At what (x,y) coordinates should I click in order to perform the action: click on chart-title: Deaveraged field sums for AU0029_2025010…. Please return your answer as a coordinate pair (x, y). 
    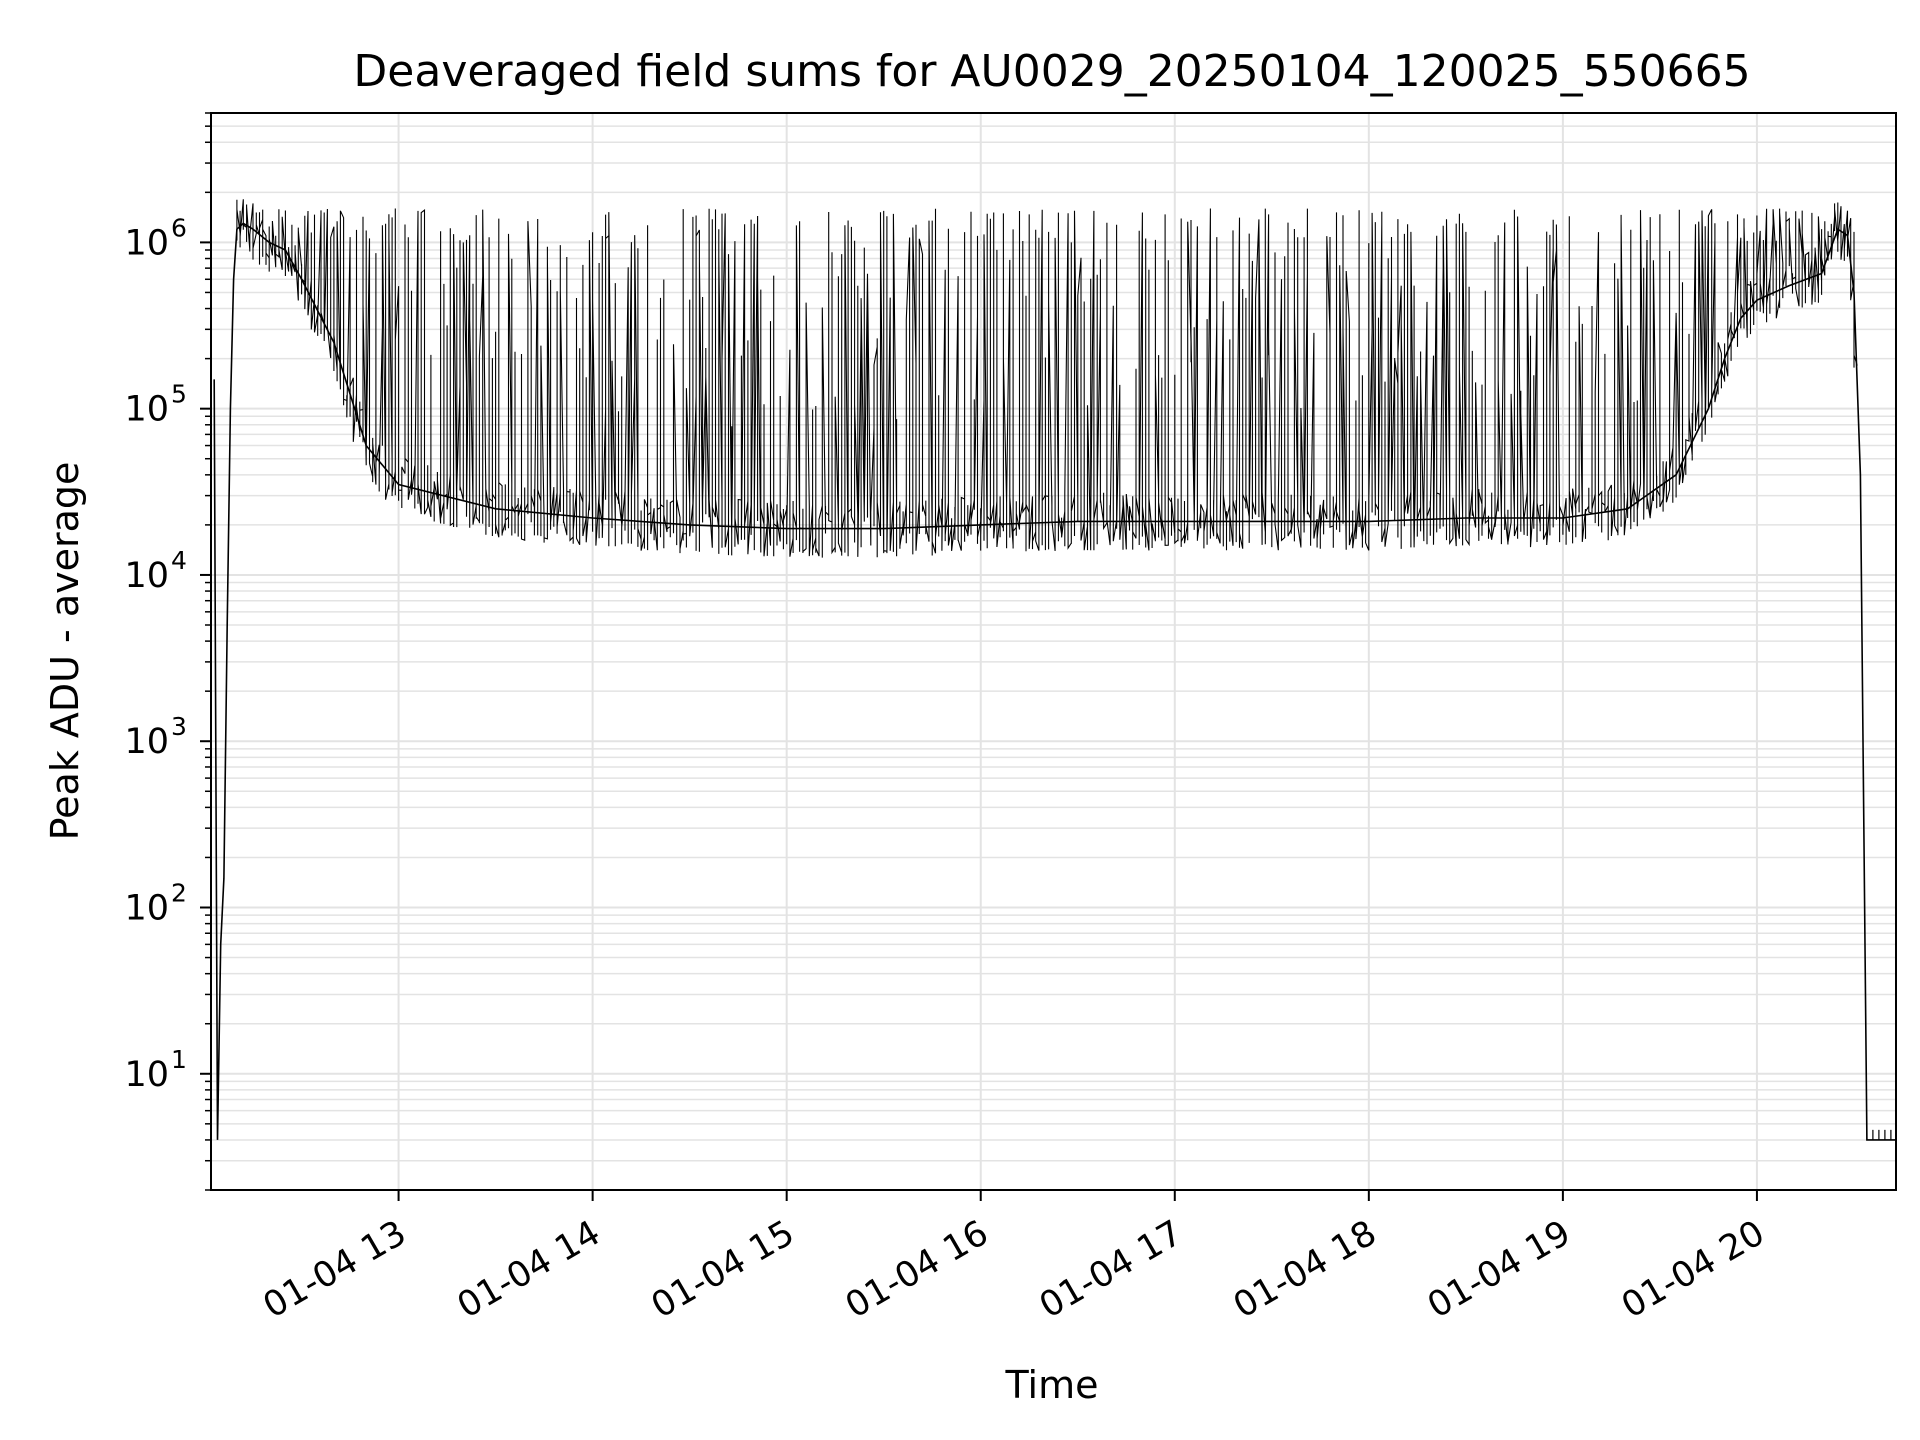
    Looking at the image, I should click on (1051, 71).